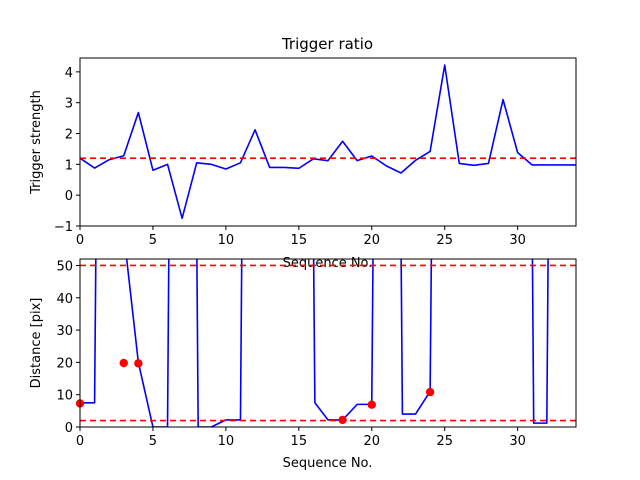  Describe the element at coordinates (69, 165) in the screenshot. I see `y-tick-label: 1` at that location.